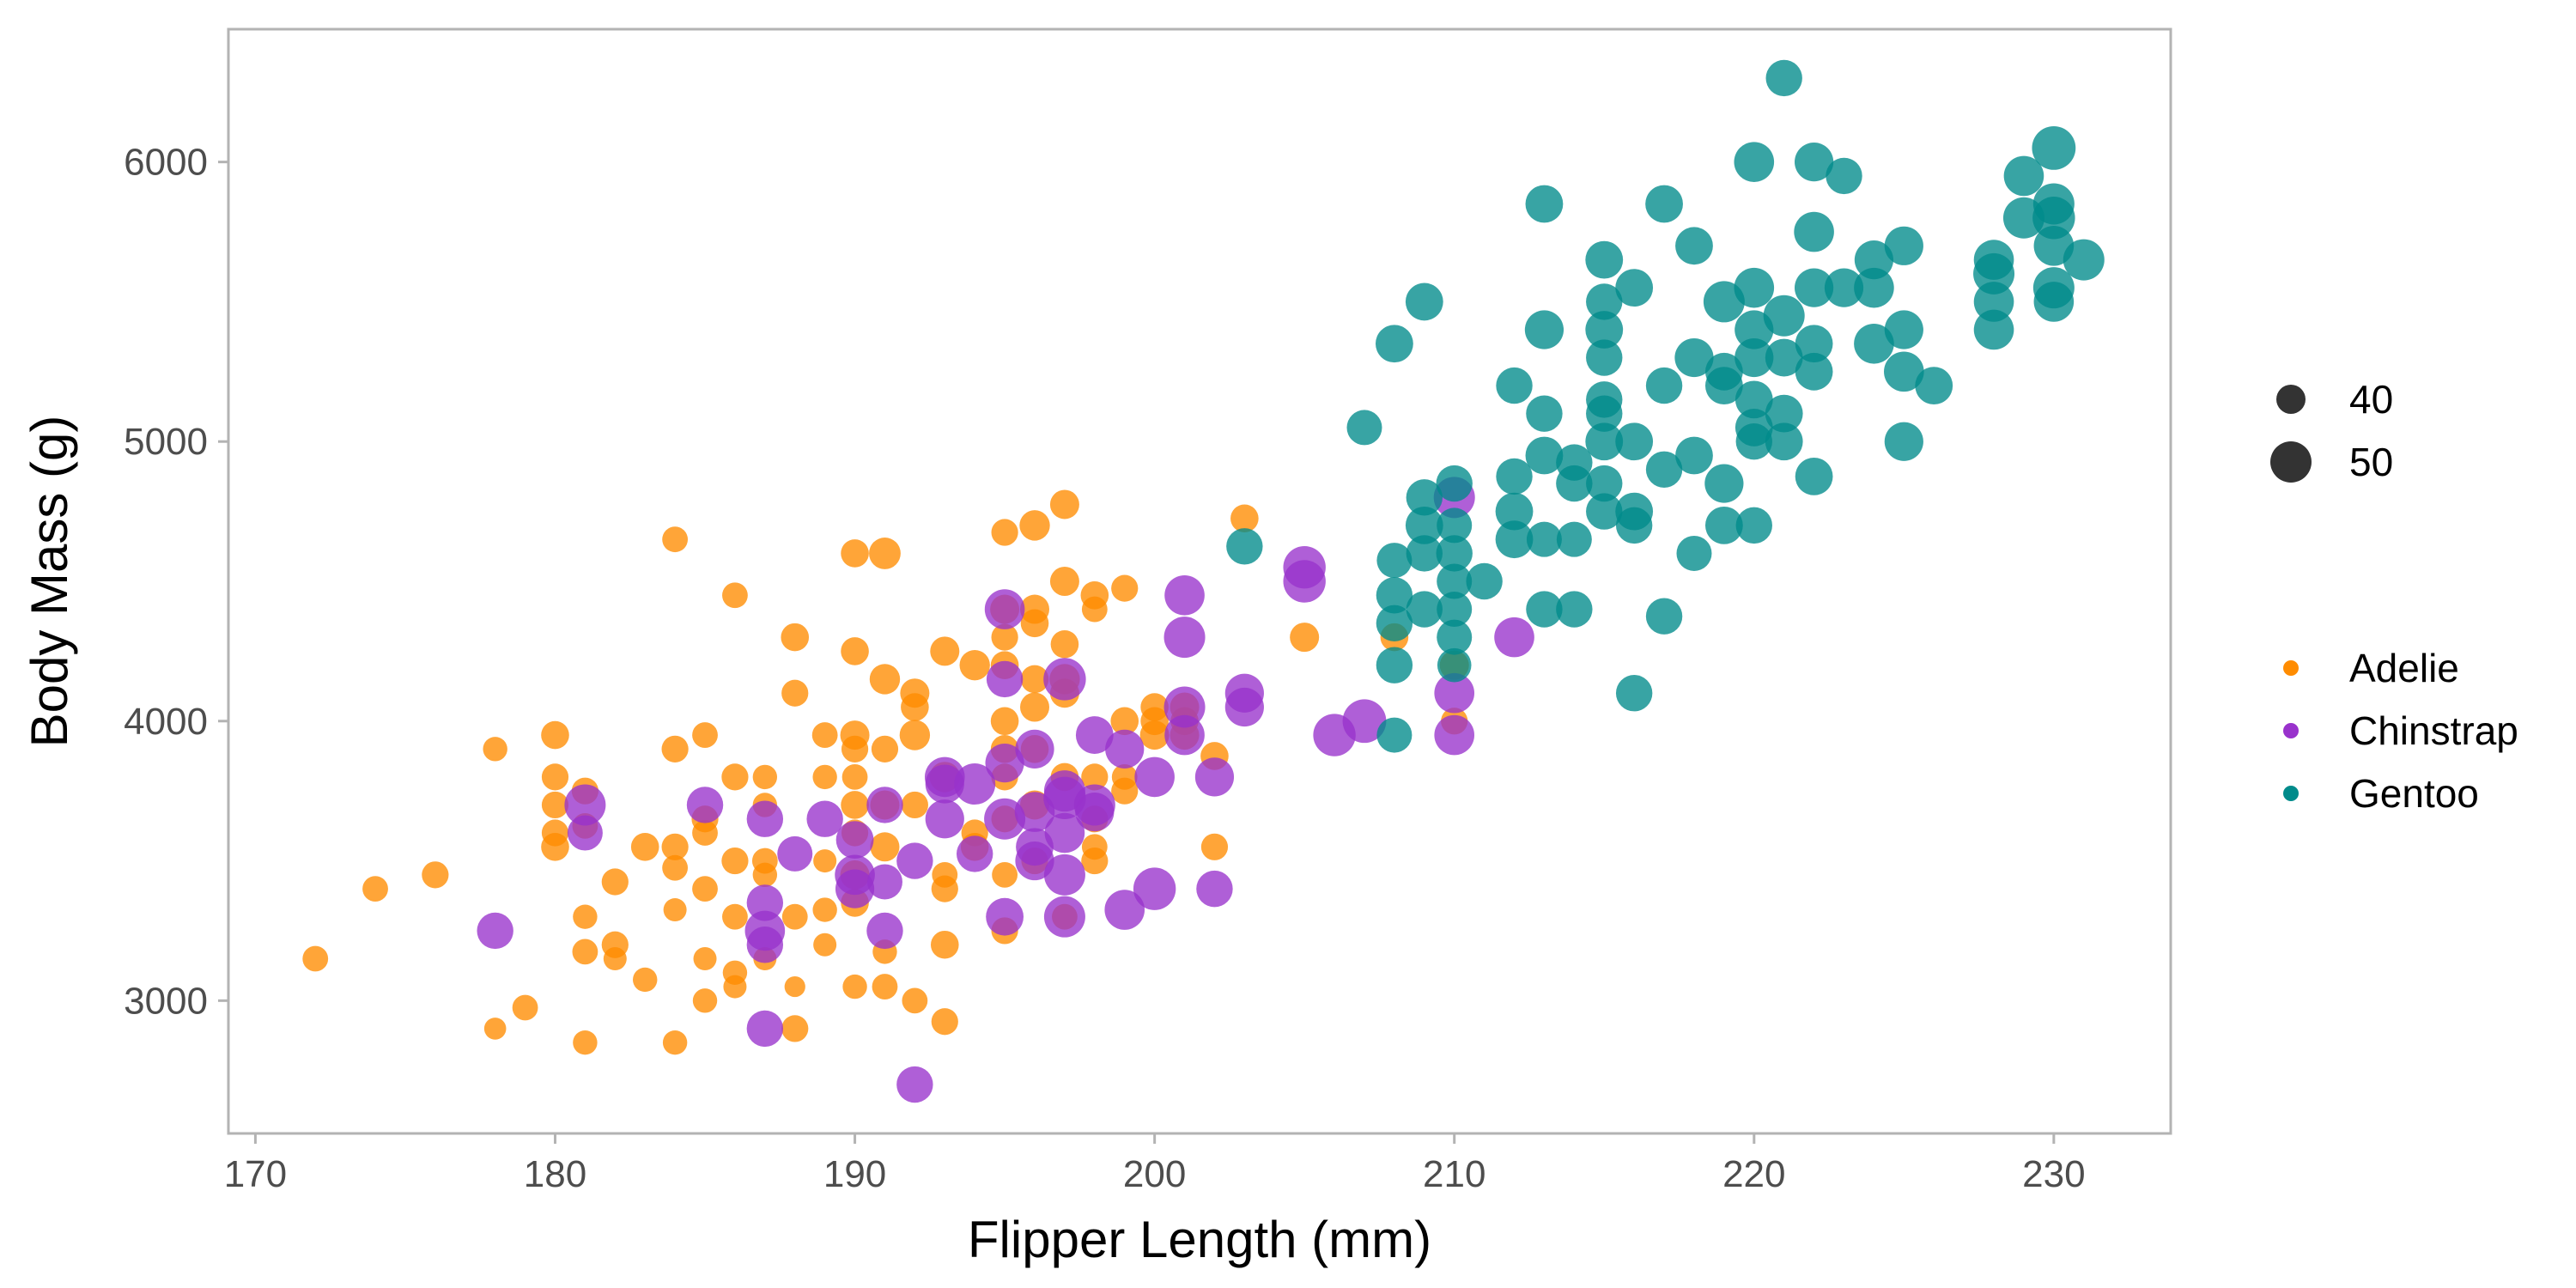  Describe the element at coordinates (166, 442) in the screenshot. I see `y-tick-label: 5000` at that location.